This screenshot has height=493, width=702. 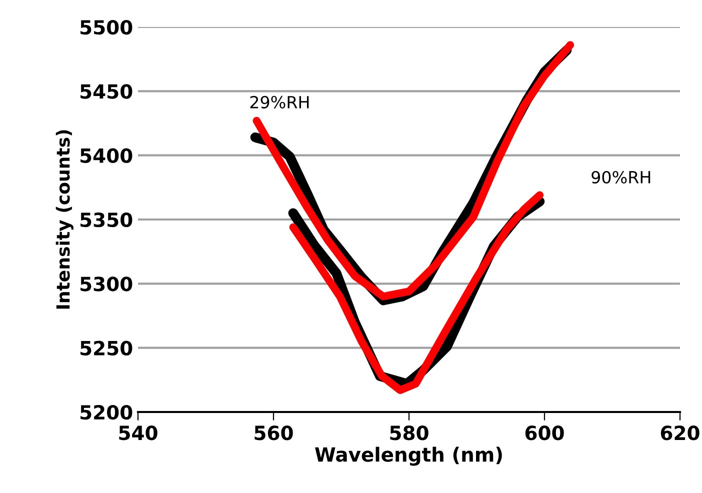 What do you see at coordinates (106, 220) in the screenshot?
I see `y-tick-label: 5350` at bounding box center [106, 220].